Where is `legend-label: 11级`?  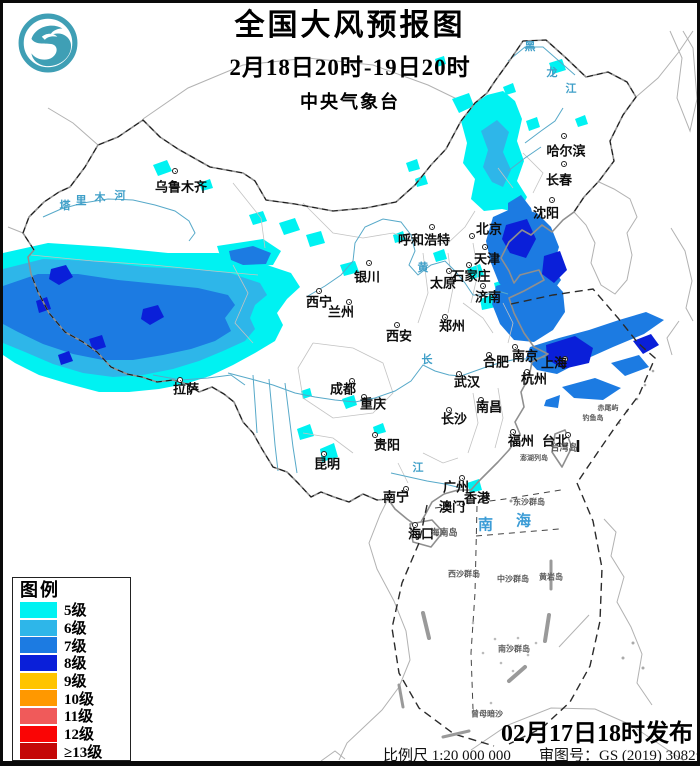
legend-label: 11级 is located at coordinates (79, 717).